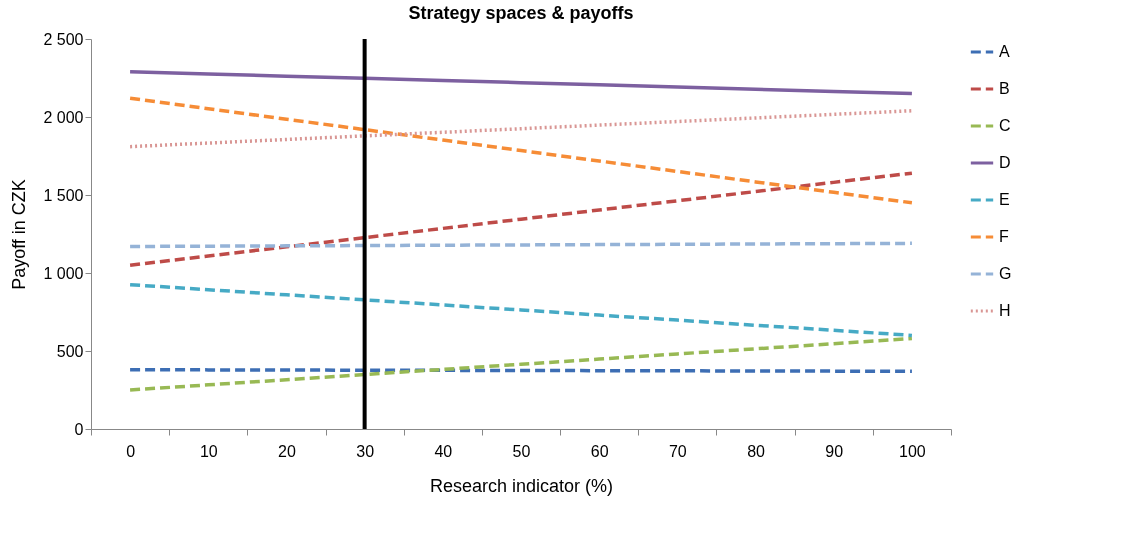 This screenshot has width=1146, height=556. I want to click on x-axis-title: Research indicator (%), so click(521, 485).